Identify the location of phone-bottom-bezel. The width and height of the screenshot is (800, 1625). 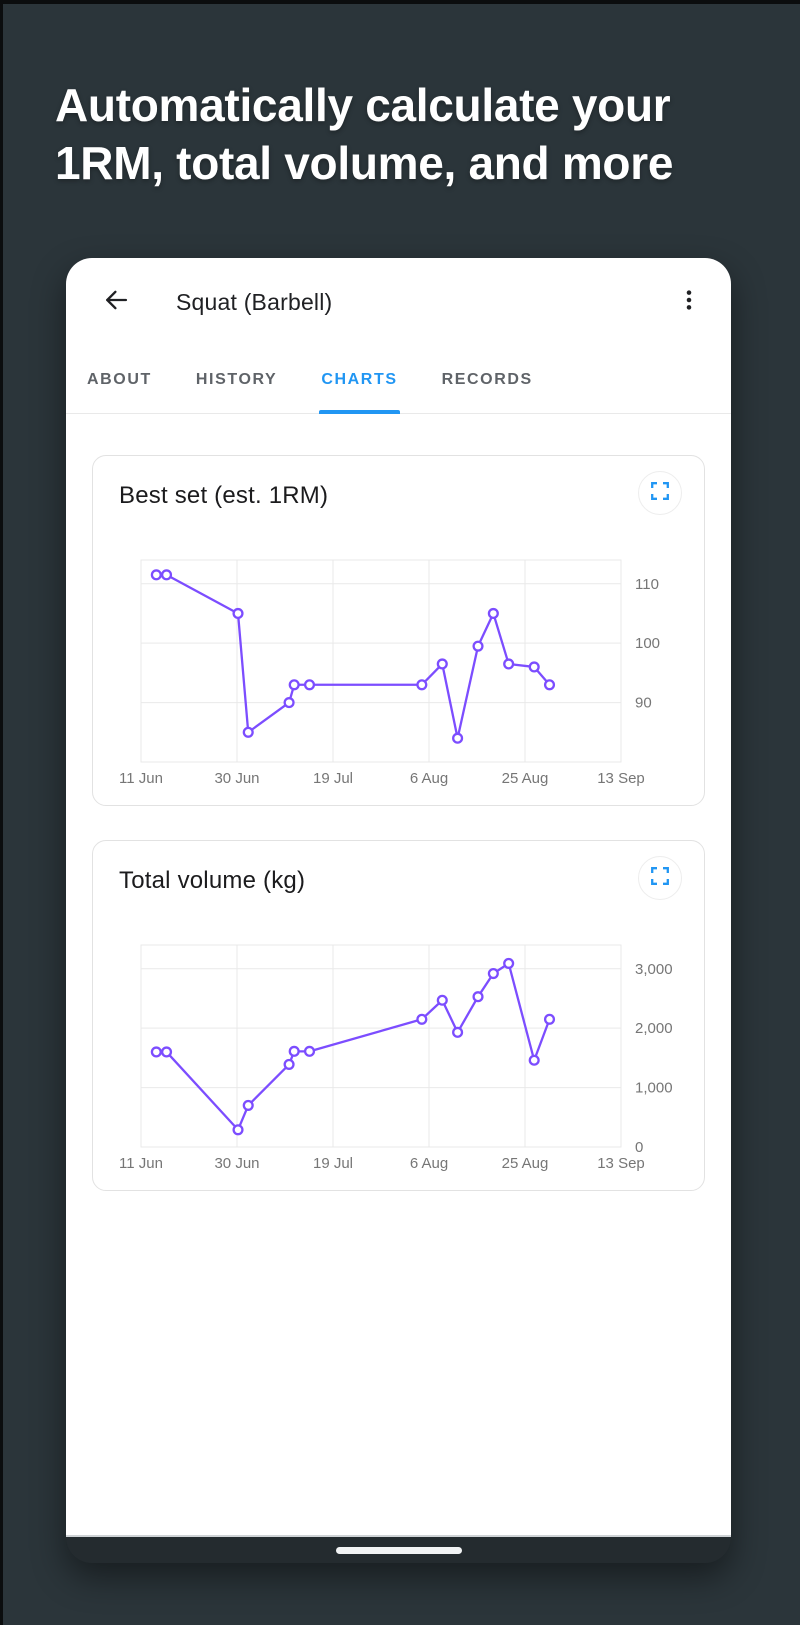
(398, 1550).